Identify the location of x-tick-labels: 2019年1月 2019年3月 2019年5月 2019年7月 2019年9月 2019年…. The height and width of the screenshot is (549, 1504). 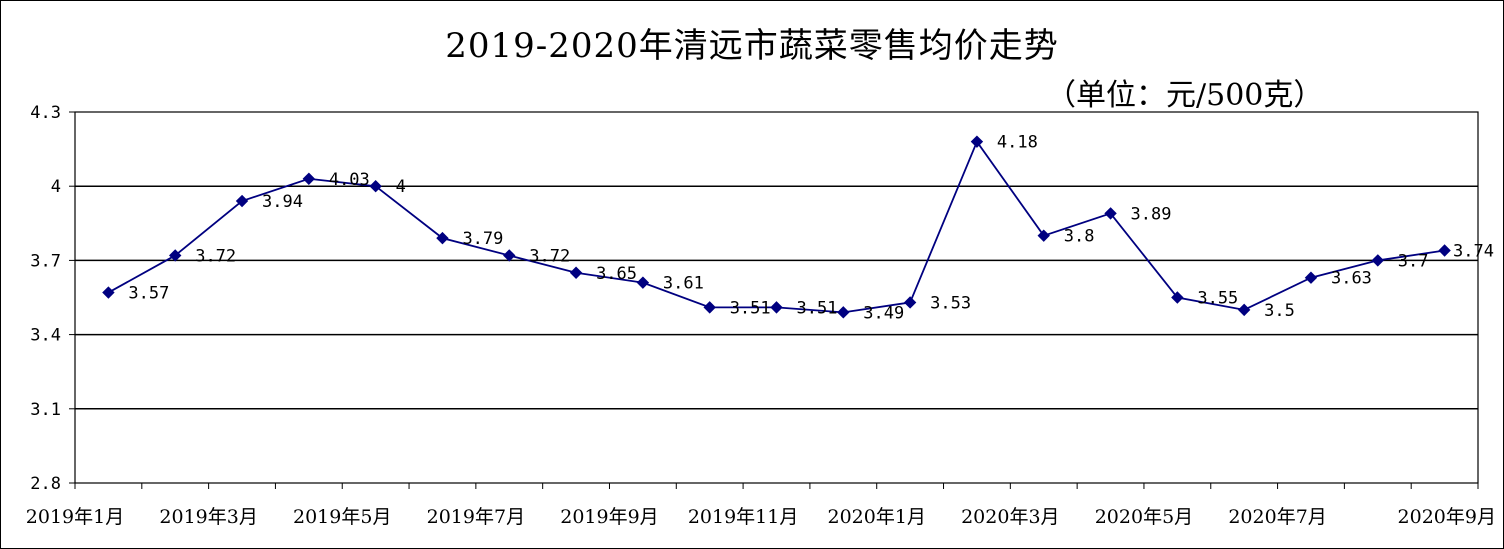
(761, 517).